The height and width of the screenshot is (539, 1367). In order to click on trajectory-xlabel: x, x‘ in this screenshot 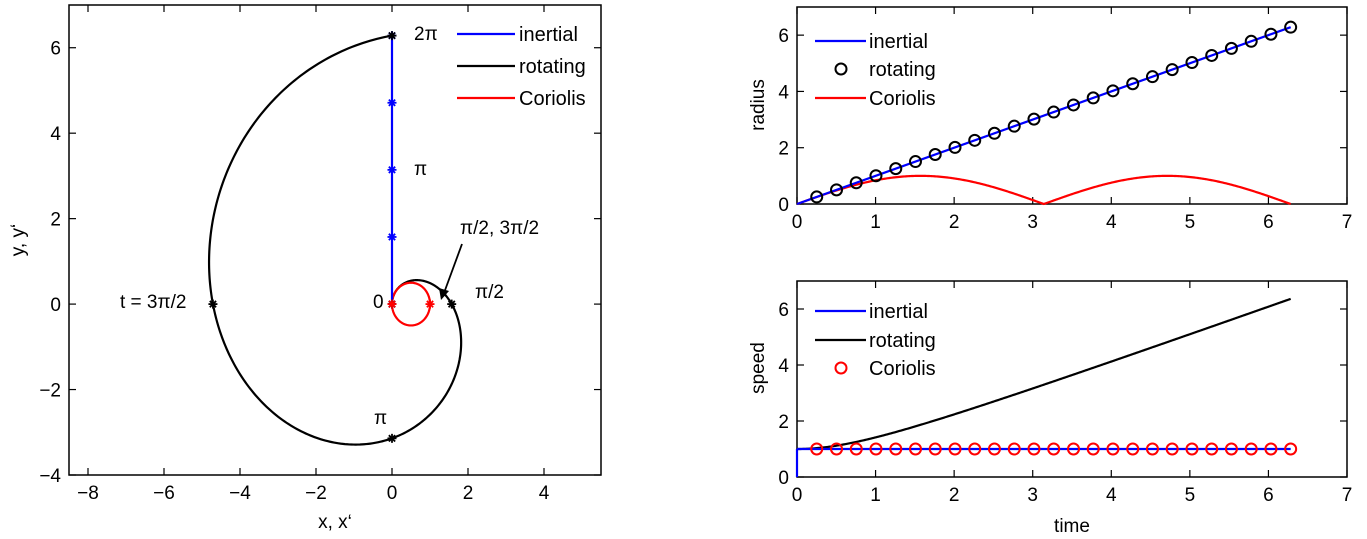, I will do `click(335, 522)`.